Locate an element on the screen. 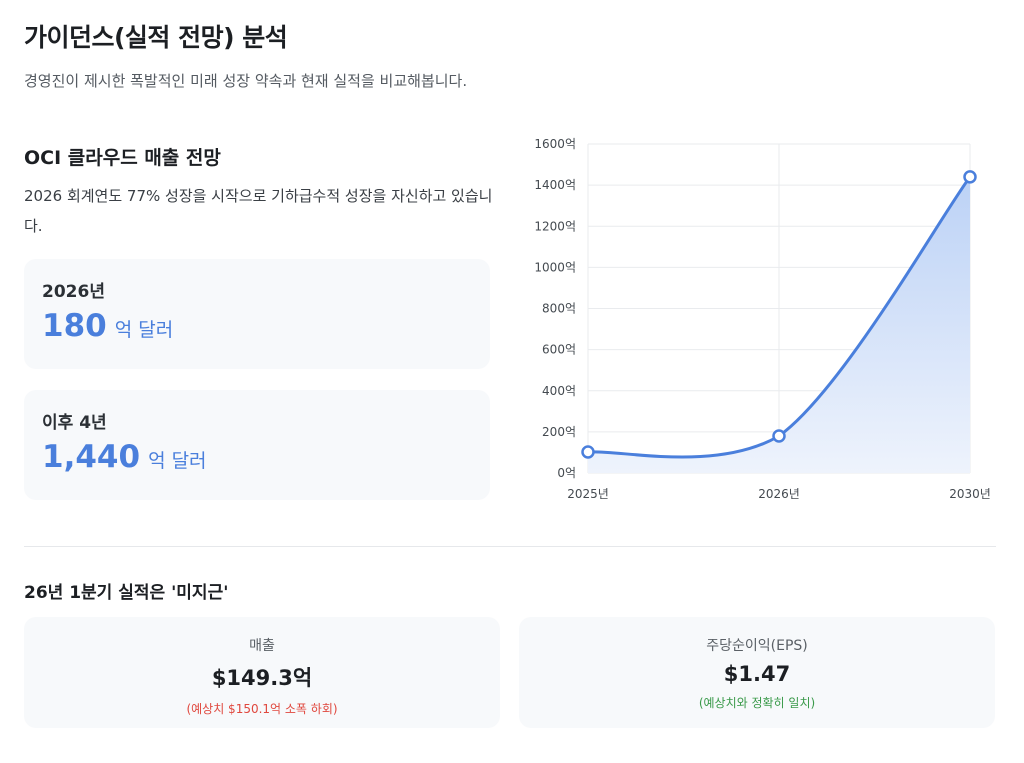 Image resolution: width=1024 pixels, height=763 pixels. page-subtitle: 경영진이 제시한 폭발적인 미래 성장 약속과 현재 실적을 비교해봅니다. is located at coordinates (246, 81).